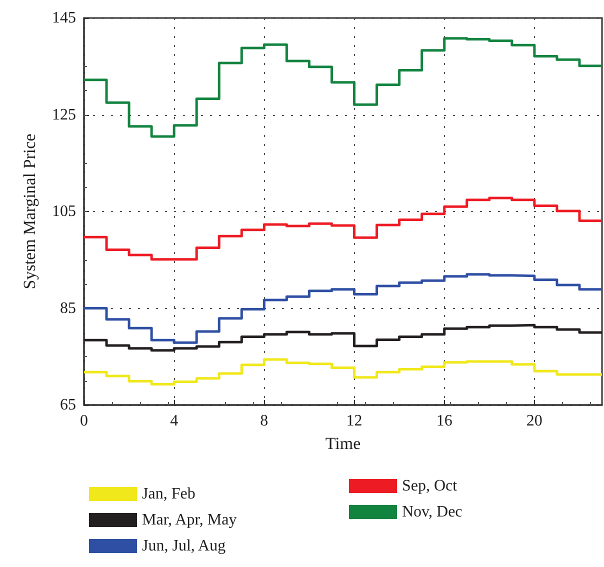  What do you see at coordinates (354, 421) in the screenshot?
I see `x-tick-label: 12` at bounding box center [354, 421].